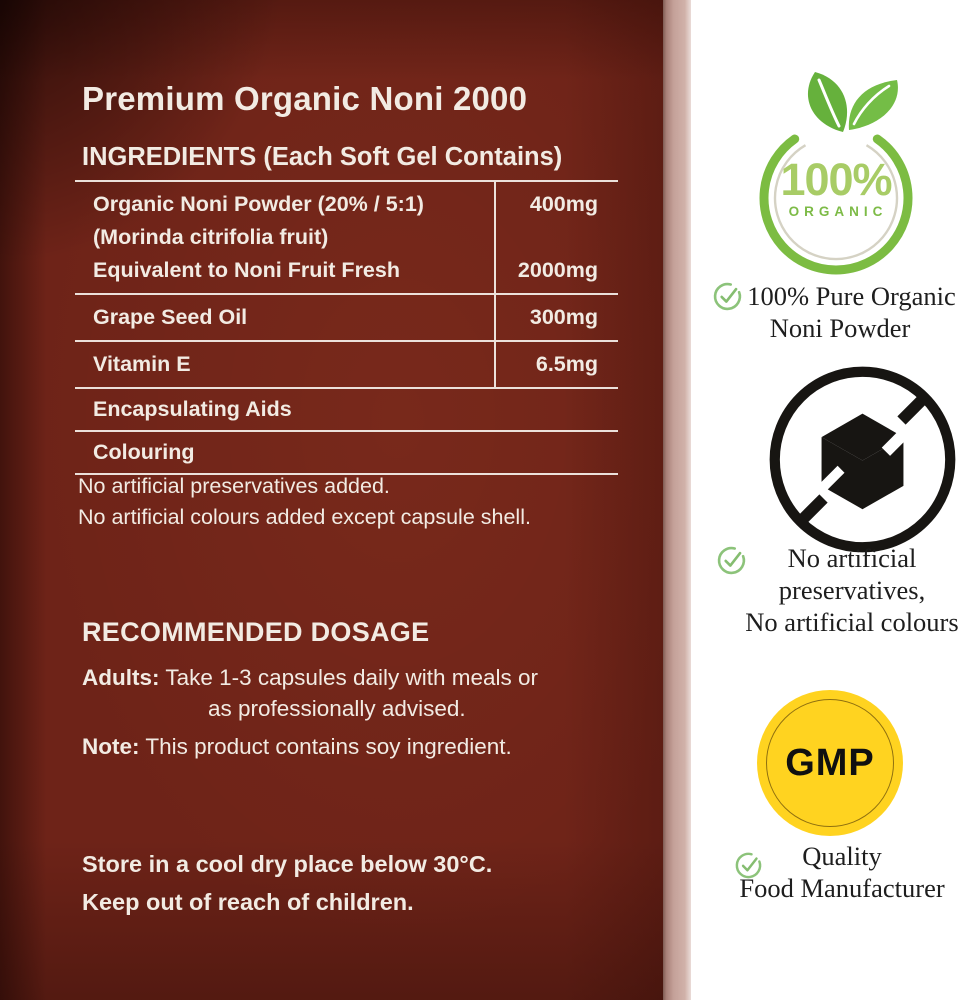 Image resolution: width=978 pixels, height=1000 pixels. What do you see at coordinates (346, 365) in the screenshot?
I see `table-row: Vitamin E 6.5mg` at bounding box center [346, 365].